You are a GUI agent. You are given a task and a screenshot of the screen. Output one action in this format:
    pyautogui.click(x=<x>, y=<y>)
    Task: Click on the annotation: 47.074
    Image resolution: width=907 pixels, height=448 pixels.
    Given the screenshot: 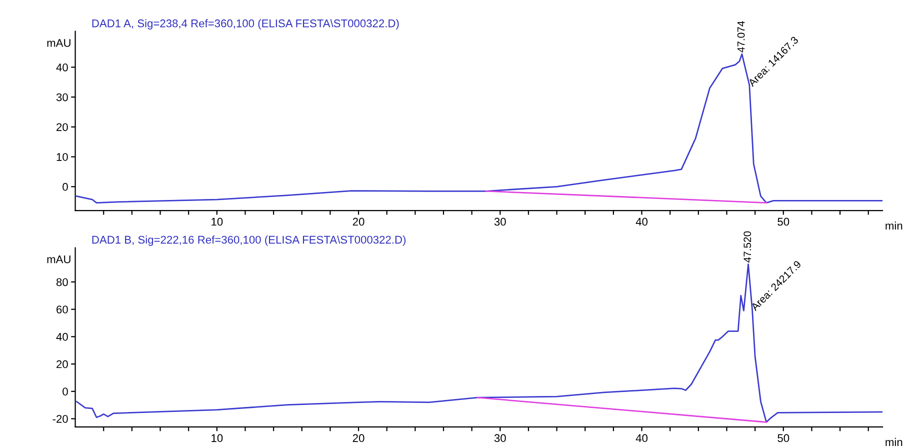 What is the action you would take?
    pyautogui.click(x=741, y=36)
    